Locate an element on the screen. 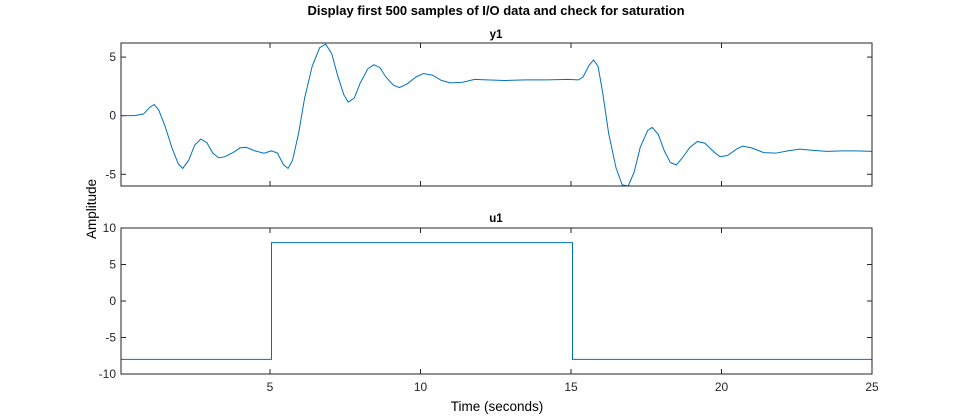 The image size is (962, 420). subplot-title-y1: y1 is located at coordinates (496, 35).